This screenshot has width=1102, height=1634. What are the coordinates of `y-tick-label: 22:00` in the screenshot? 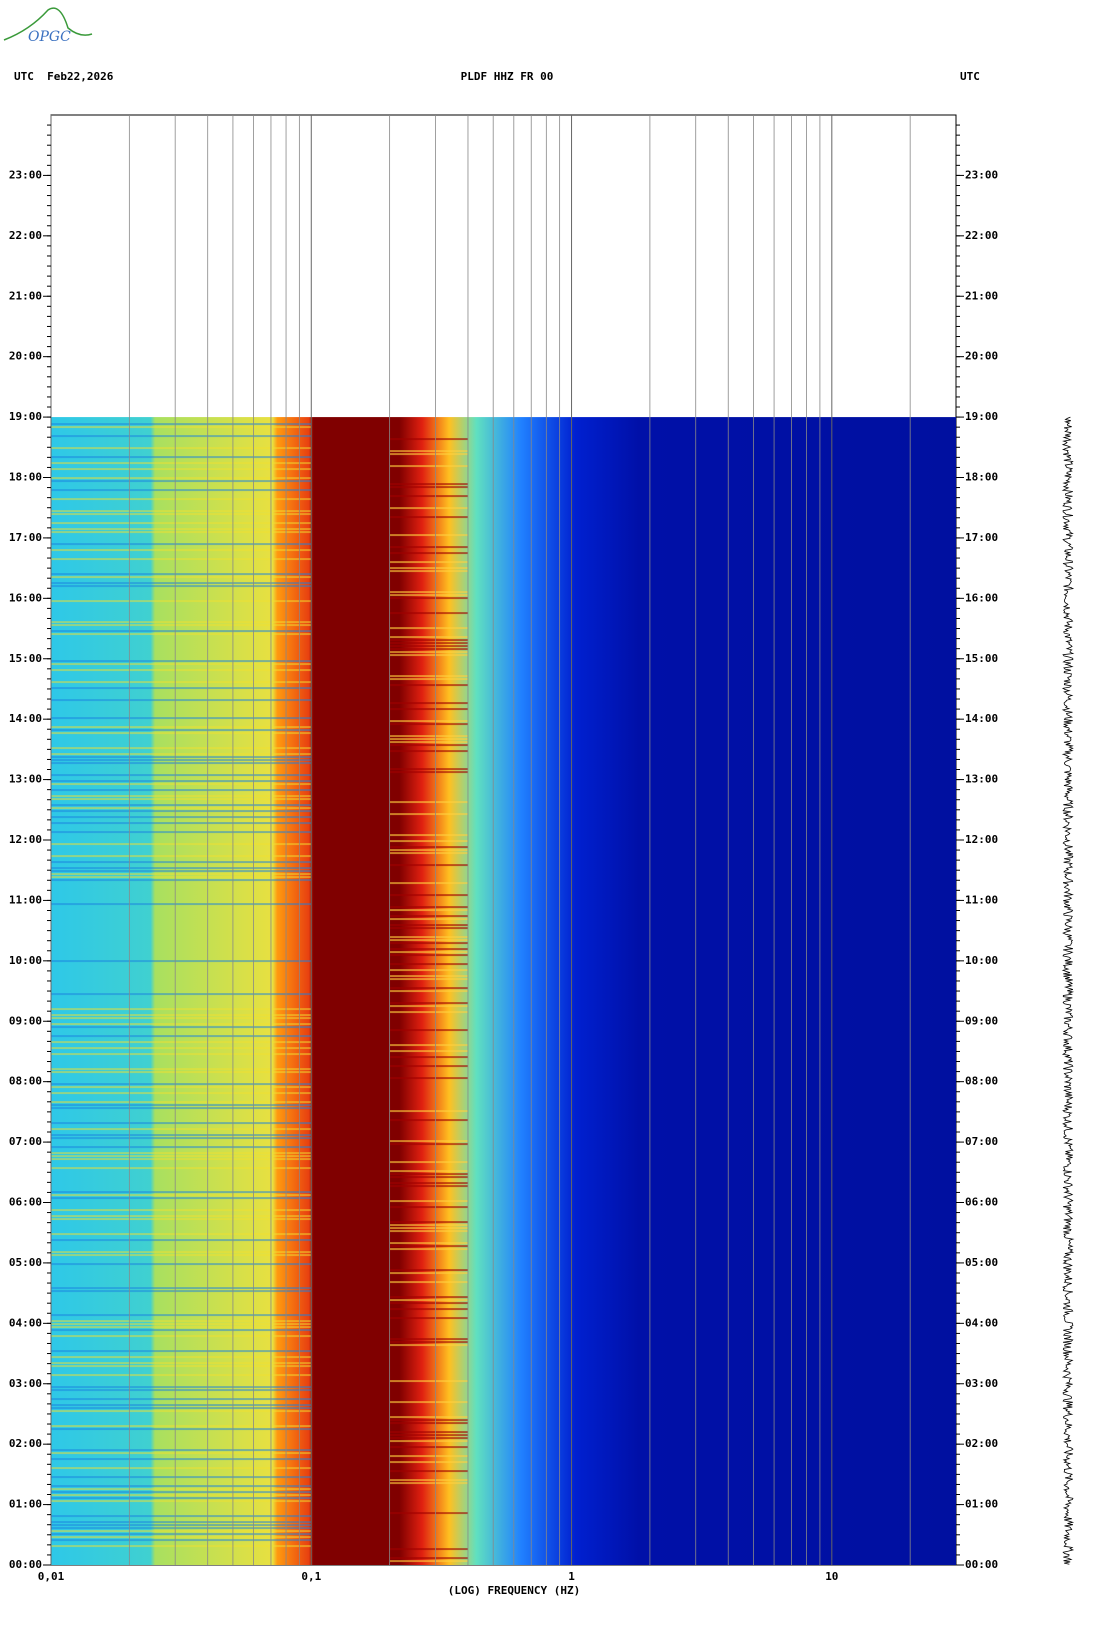 It's located at (25, 235).